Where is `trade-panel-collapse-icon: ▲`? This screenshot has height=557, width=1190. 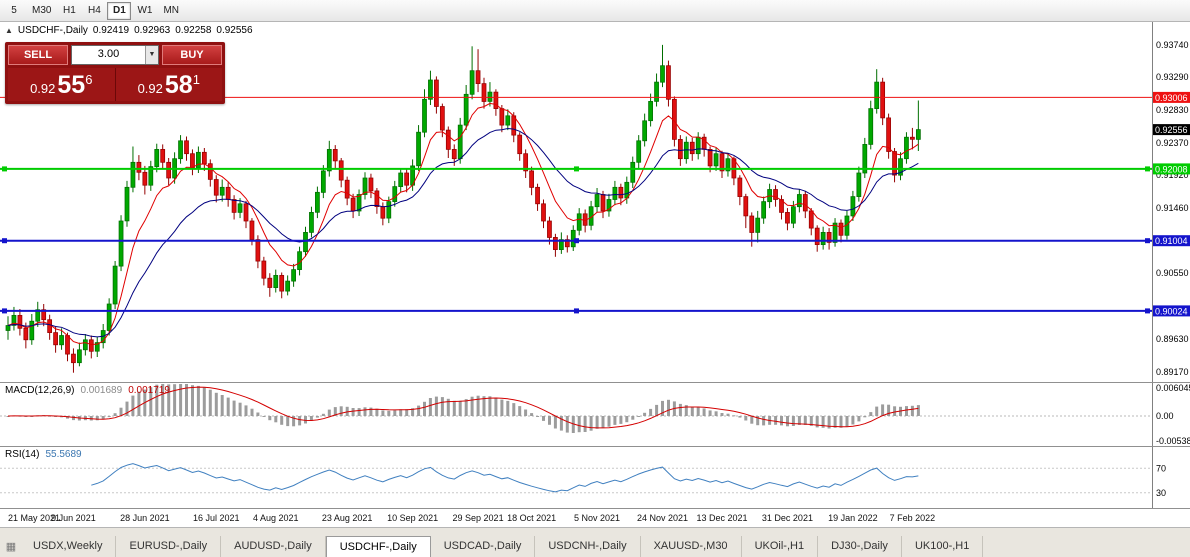 trade-panel-collapse-icon: ▲ is located at coordinates (9, 30).